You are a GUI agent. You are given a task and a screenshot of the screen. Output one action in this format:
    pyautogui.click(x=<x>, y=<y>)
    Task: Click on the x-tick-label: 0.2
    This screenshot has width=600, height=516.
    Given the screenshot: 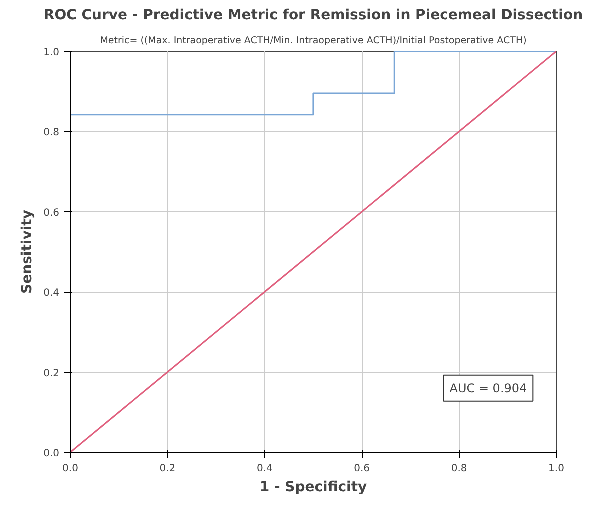 What is the action you would take?
    pyautogui.click(x=168, y=469)
    